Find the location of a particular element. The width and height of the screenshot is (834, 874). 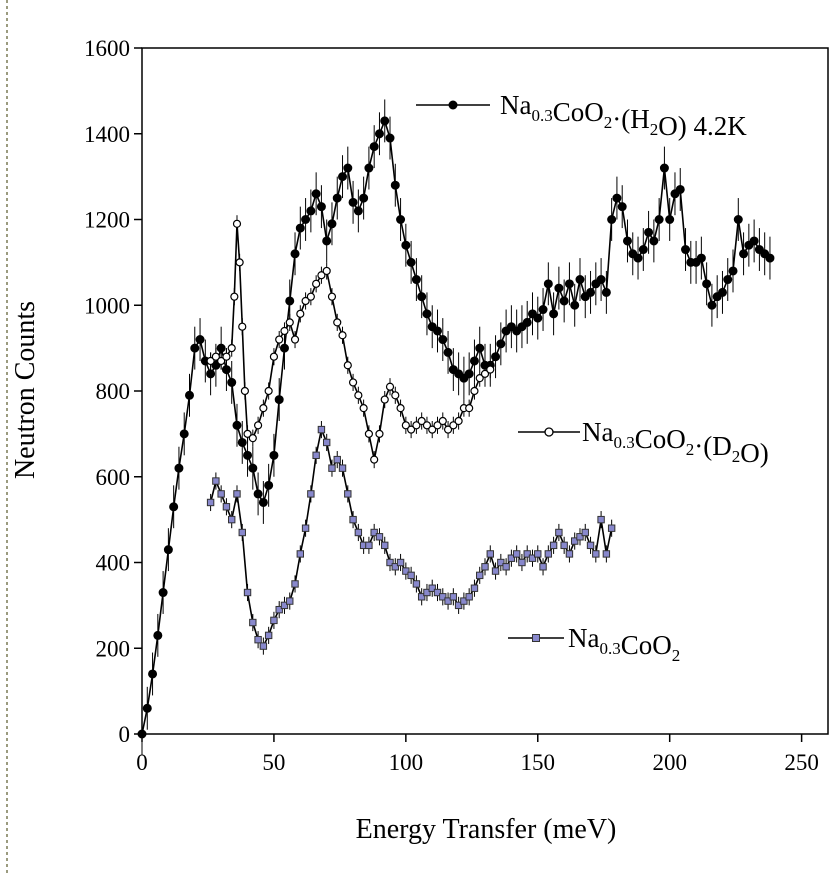

legend-label: Na0.3CoO2 is located at coordinates (624, 644).